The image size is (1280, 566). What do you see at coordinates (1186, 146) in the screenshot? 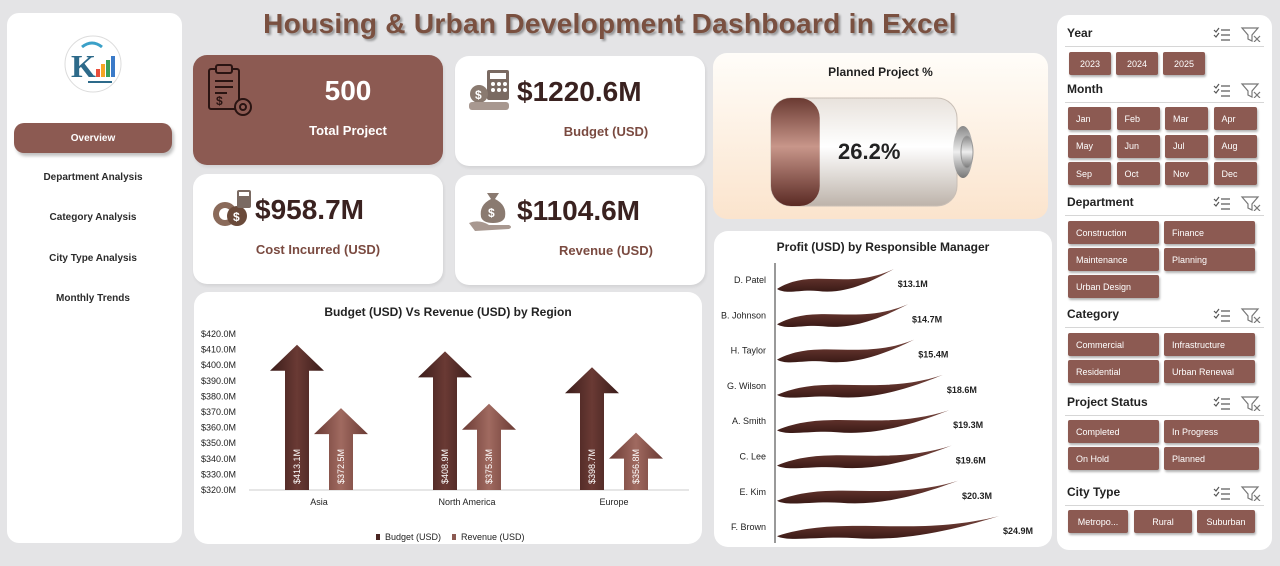
I see `month-option: Jul` at bounding box center [1186, 146].